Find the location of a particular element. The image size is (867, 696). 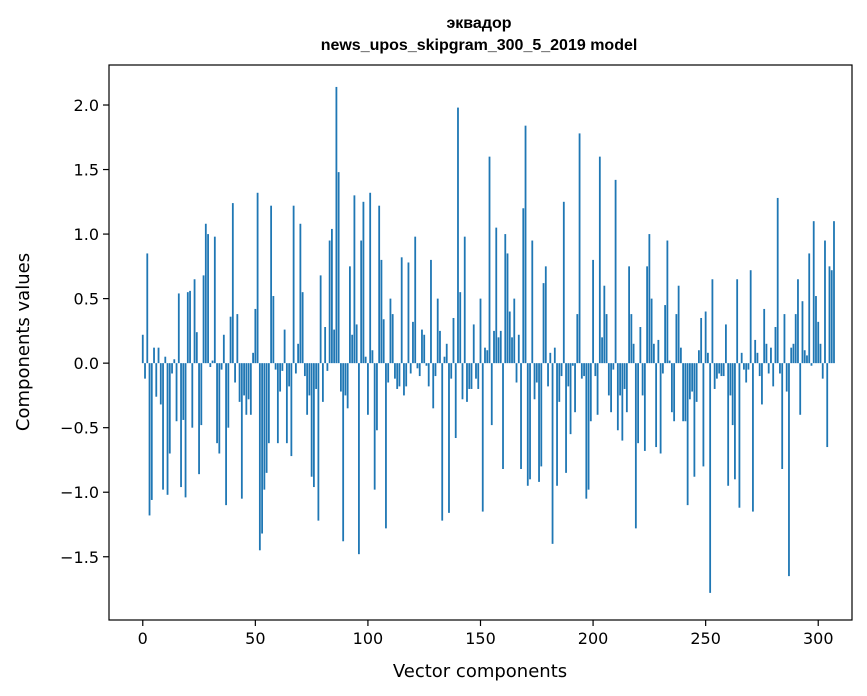

y-tick-label: 0.0 is located at coordinates (86, 363).